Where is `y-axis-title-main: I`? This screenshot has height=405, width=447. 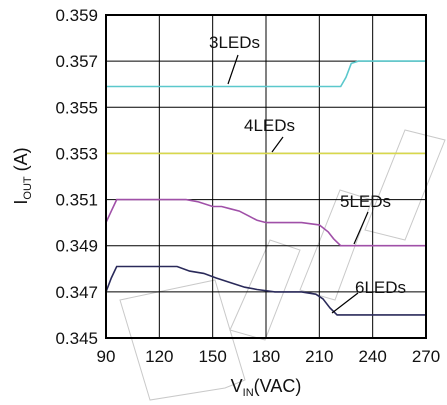 y-axis-title-main: I is located at coordinates (21, 202).